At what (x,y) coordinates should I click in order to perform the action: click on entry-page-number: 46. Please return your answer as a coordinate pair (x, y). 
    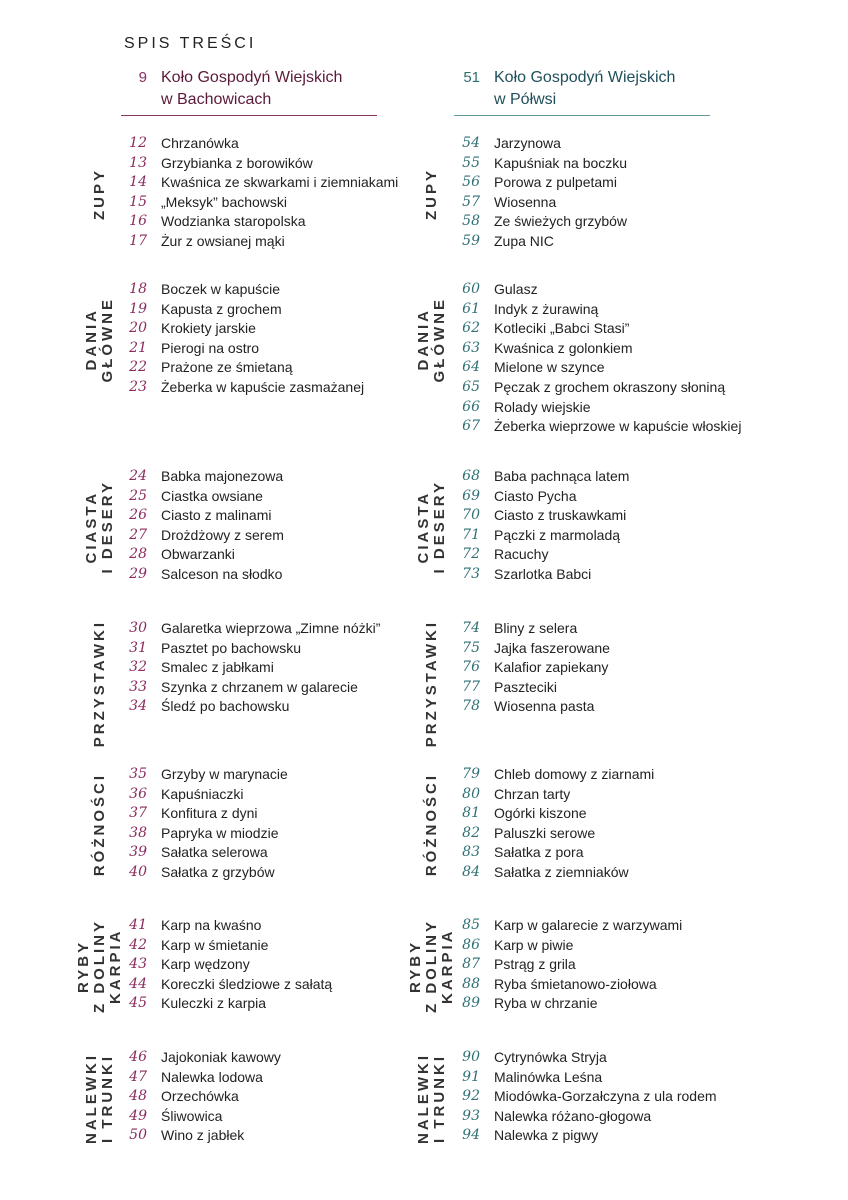
    Looking at the image, I should click on (138, 1057).